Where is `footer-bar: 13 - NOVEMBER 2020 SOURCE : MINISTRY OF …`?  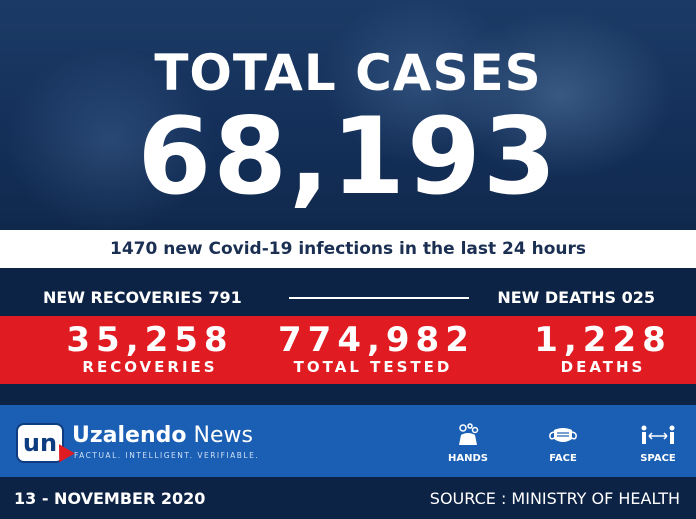
footer-bar: 13 - NOVEMBER 2020 SOURCE : MINISTRY OF … is located at coordinates (348, 498).